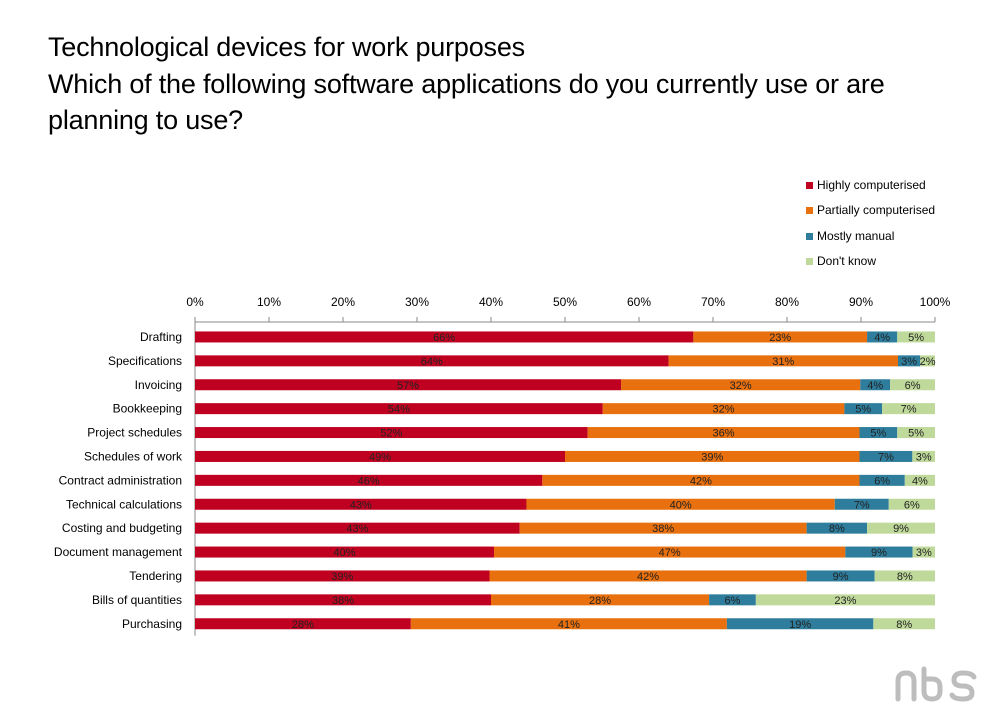 The image size is (1000, 719). Describe the element at coordinates (936, 684) in the screenshot. I see `nbs-logo` at that location.